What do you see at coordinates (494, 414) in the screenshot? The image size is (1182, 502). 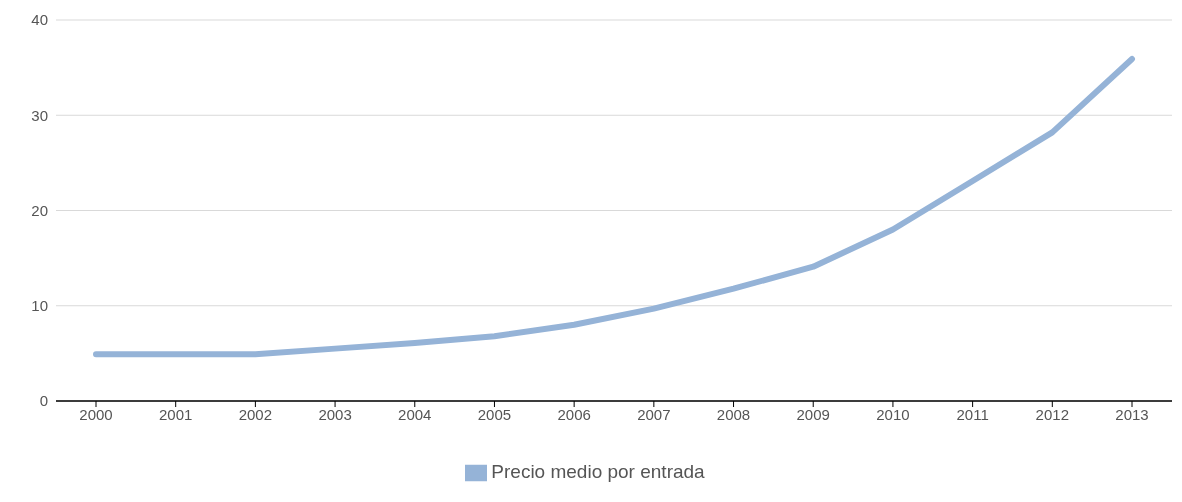 I see `x-tick-label: 2005` at bounding box center [494, 414].